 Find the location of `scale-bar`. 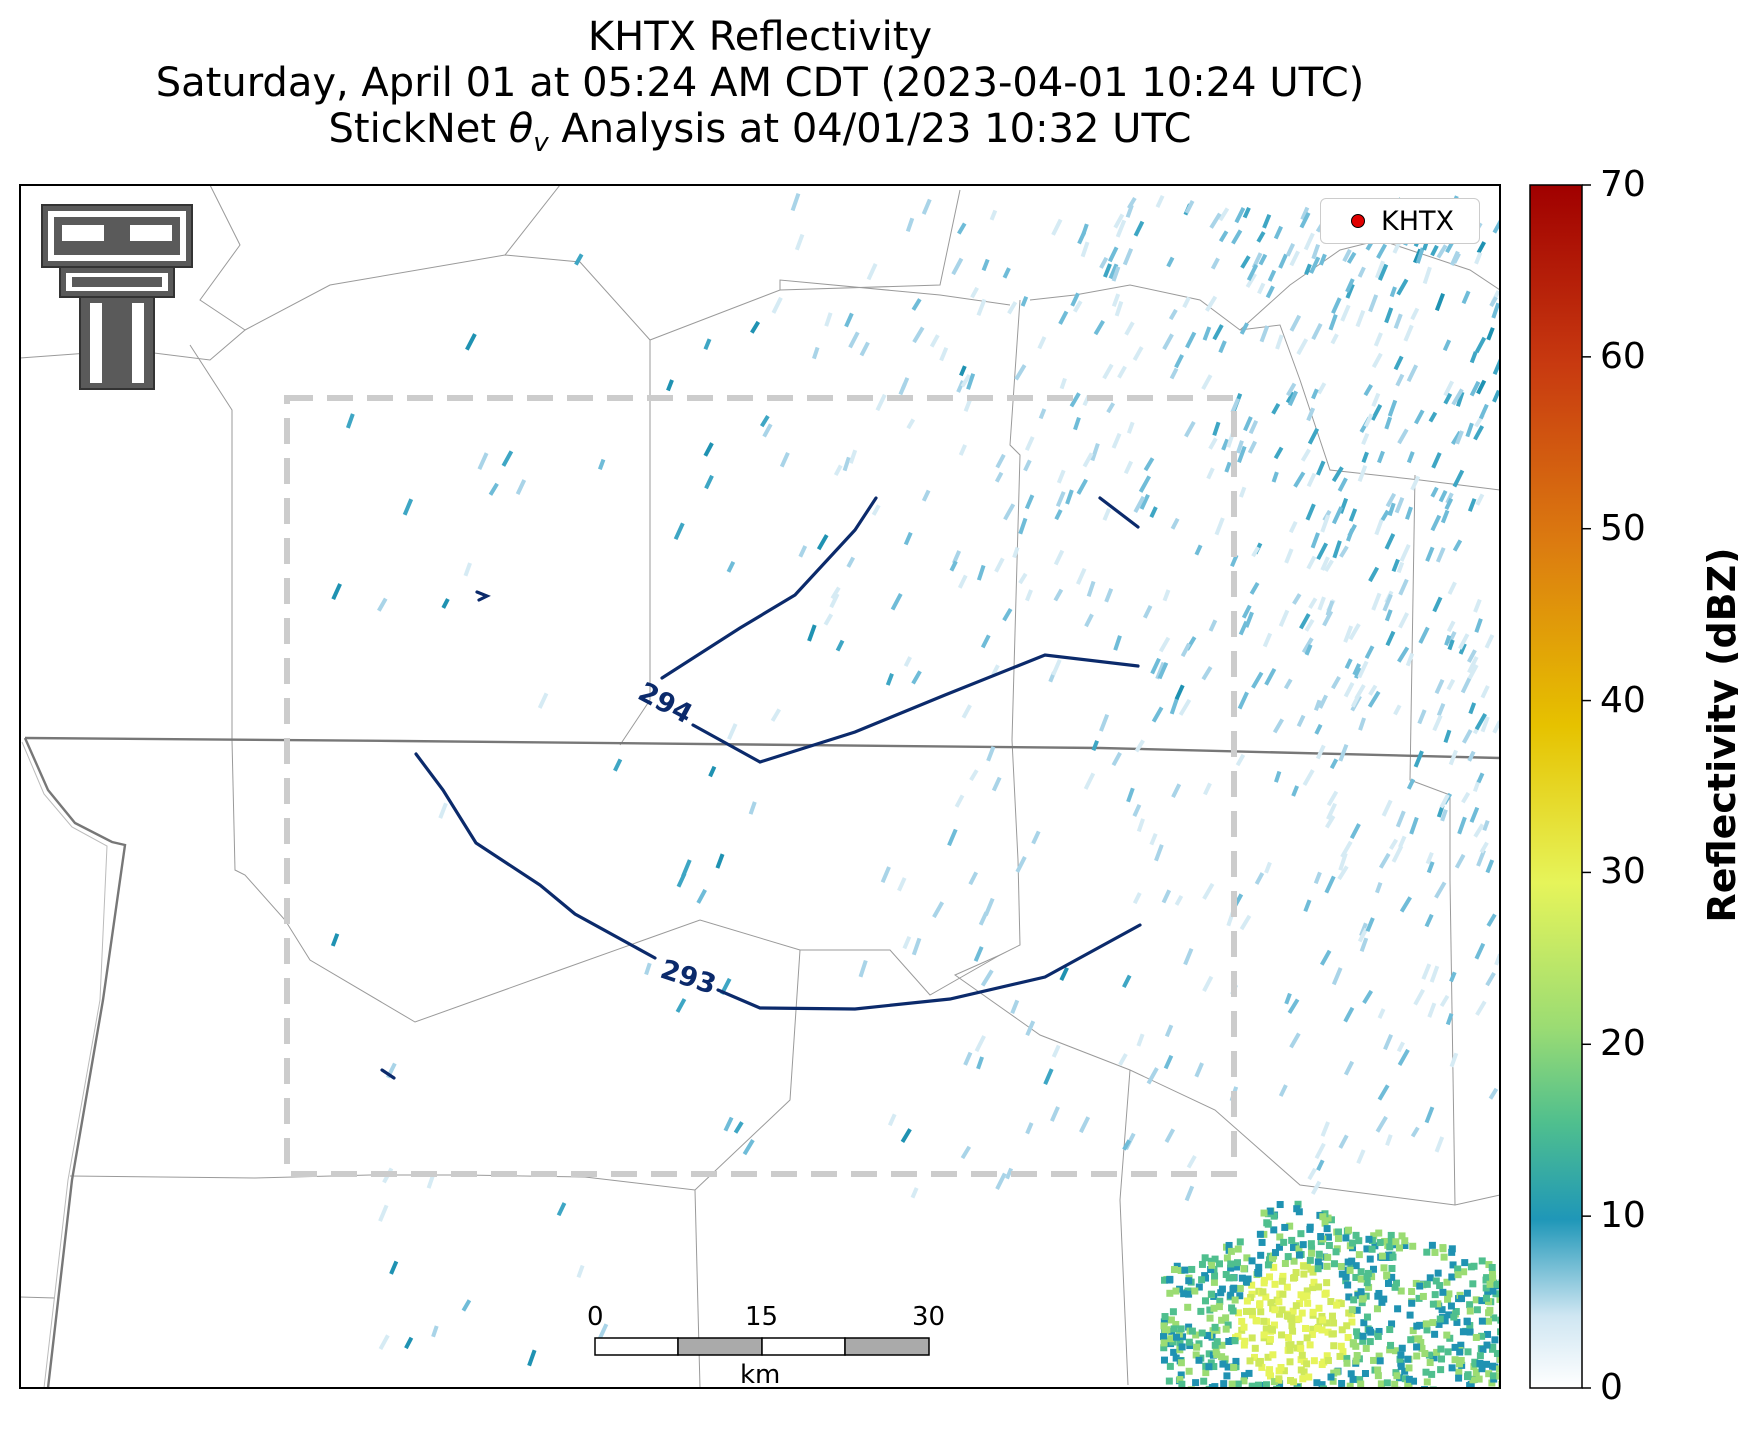

scale-bar is located at coordinates (762, 1346).